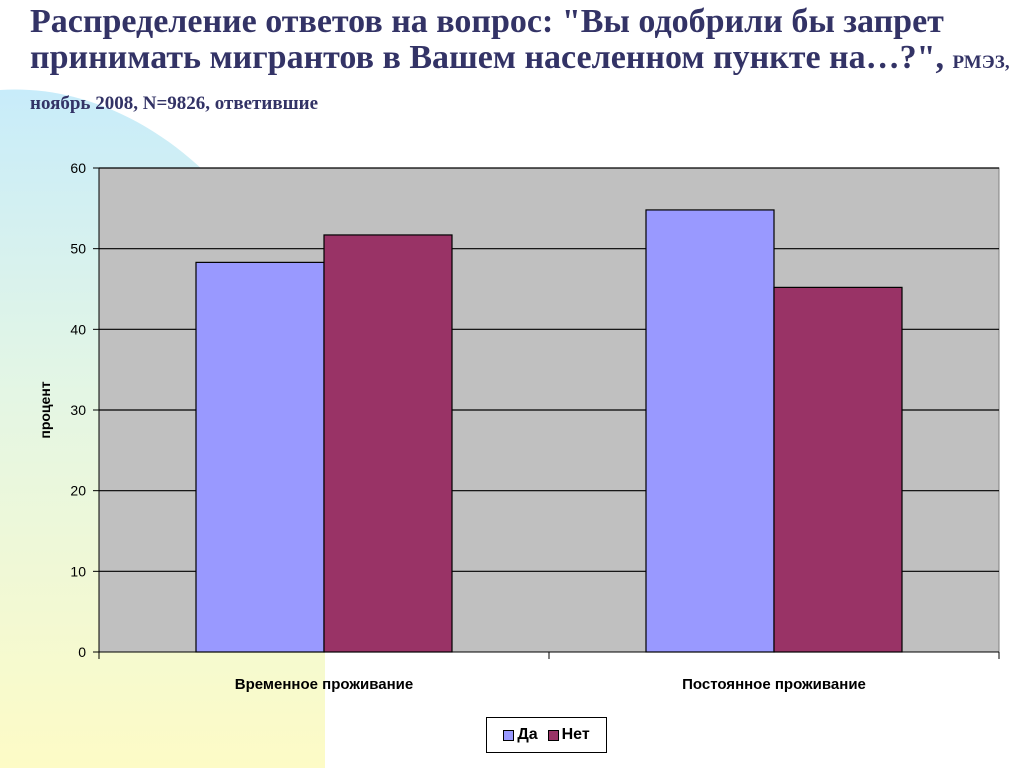 The width and height of the screenshot is (1024, 768). What do you see at coordinates (45, 409) in the screenshot?
I see `y-axis-title: процент` at bounding box center [45, 409].